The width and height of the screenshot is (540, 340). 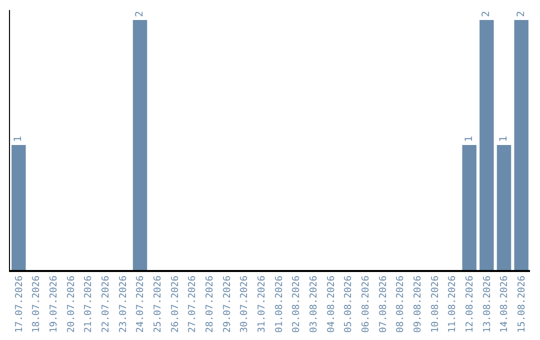 What do you see at coordinates (210, 304) in the screenshot?
I see `x-tick-label: 28.07.2026` at bounding box center [210, 304].